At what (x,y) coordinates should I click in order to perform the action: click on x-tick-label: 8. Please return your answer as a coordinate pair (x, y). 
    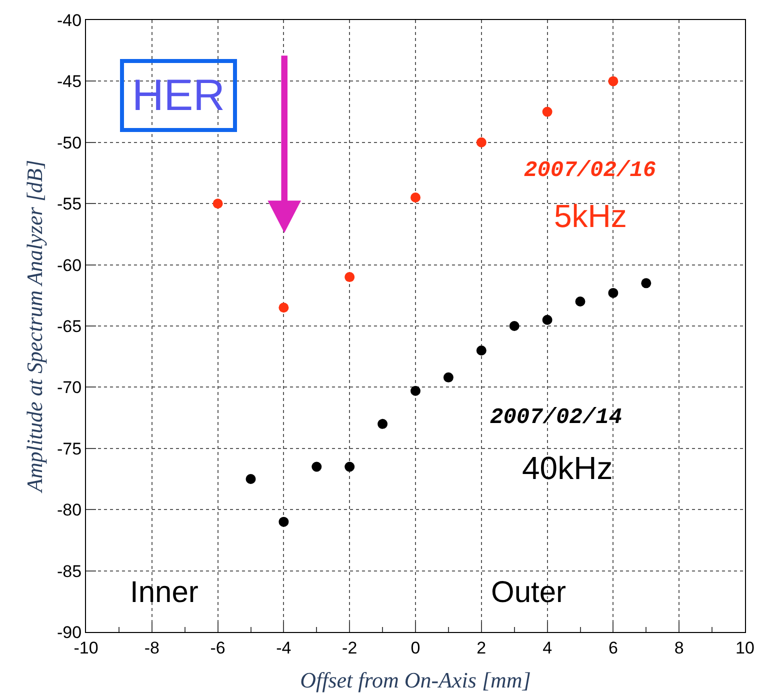
    Looking at the image, I should click on (679, 648).